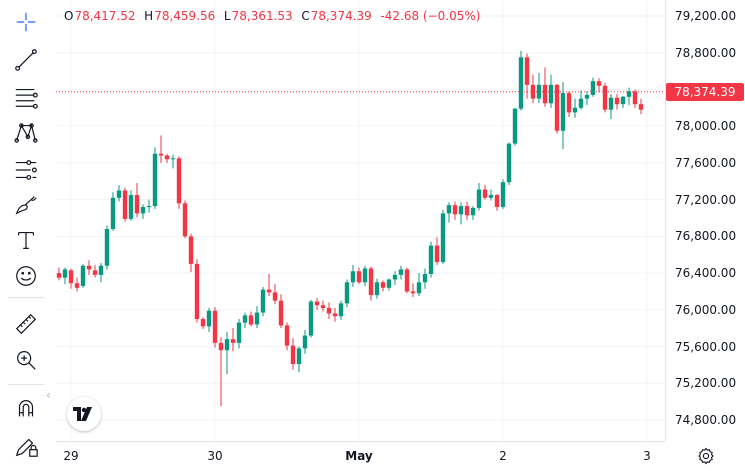 This screenshot has width=745, height=471. I want to click on price-tick-label: 76,400.00, so click(706, 273).